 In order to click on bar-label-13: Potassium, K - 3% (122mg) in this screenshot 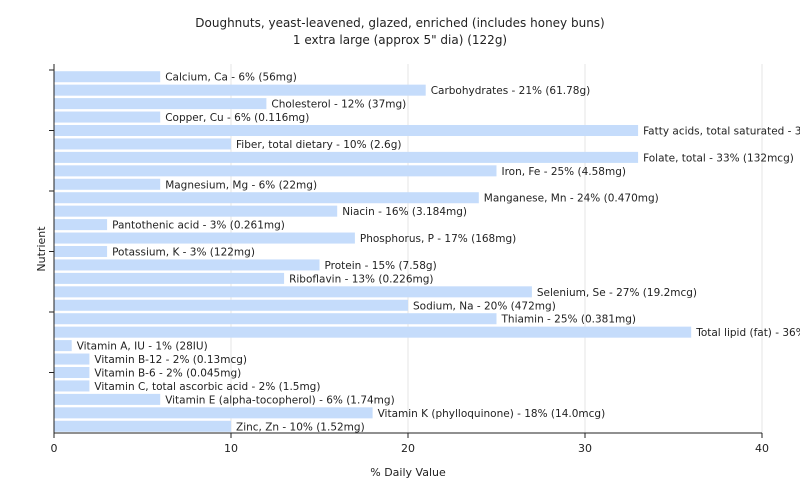, I will do `click(183, 253)`.